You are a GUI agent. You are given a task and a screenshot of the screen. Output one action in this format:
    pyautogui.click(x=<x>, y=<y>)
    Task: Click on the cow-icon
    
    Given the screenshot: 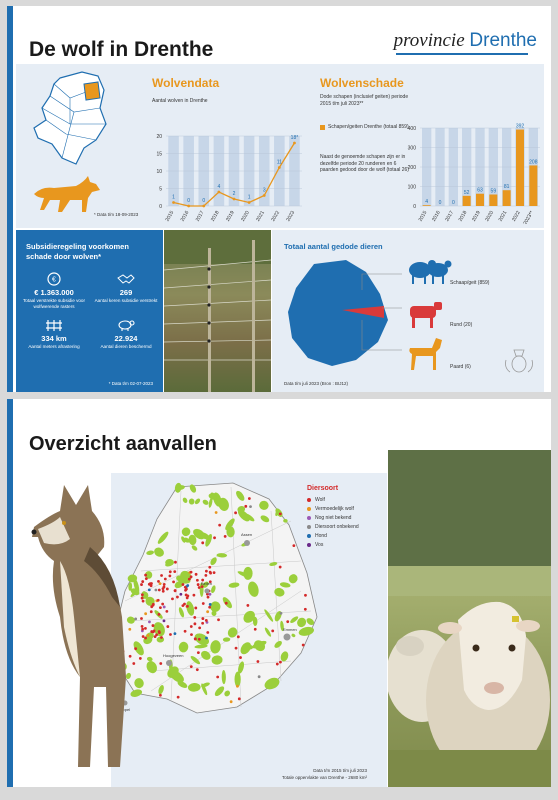 What is the action you would take?
    pyautogui.click(x=426, y=315)
    